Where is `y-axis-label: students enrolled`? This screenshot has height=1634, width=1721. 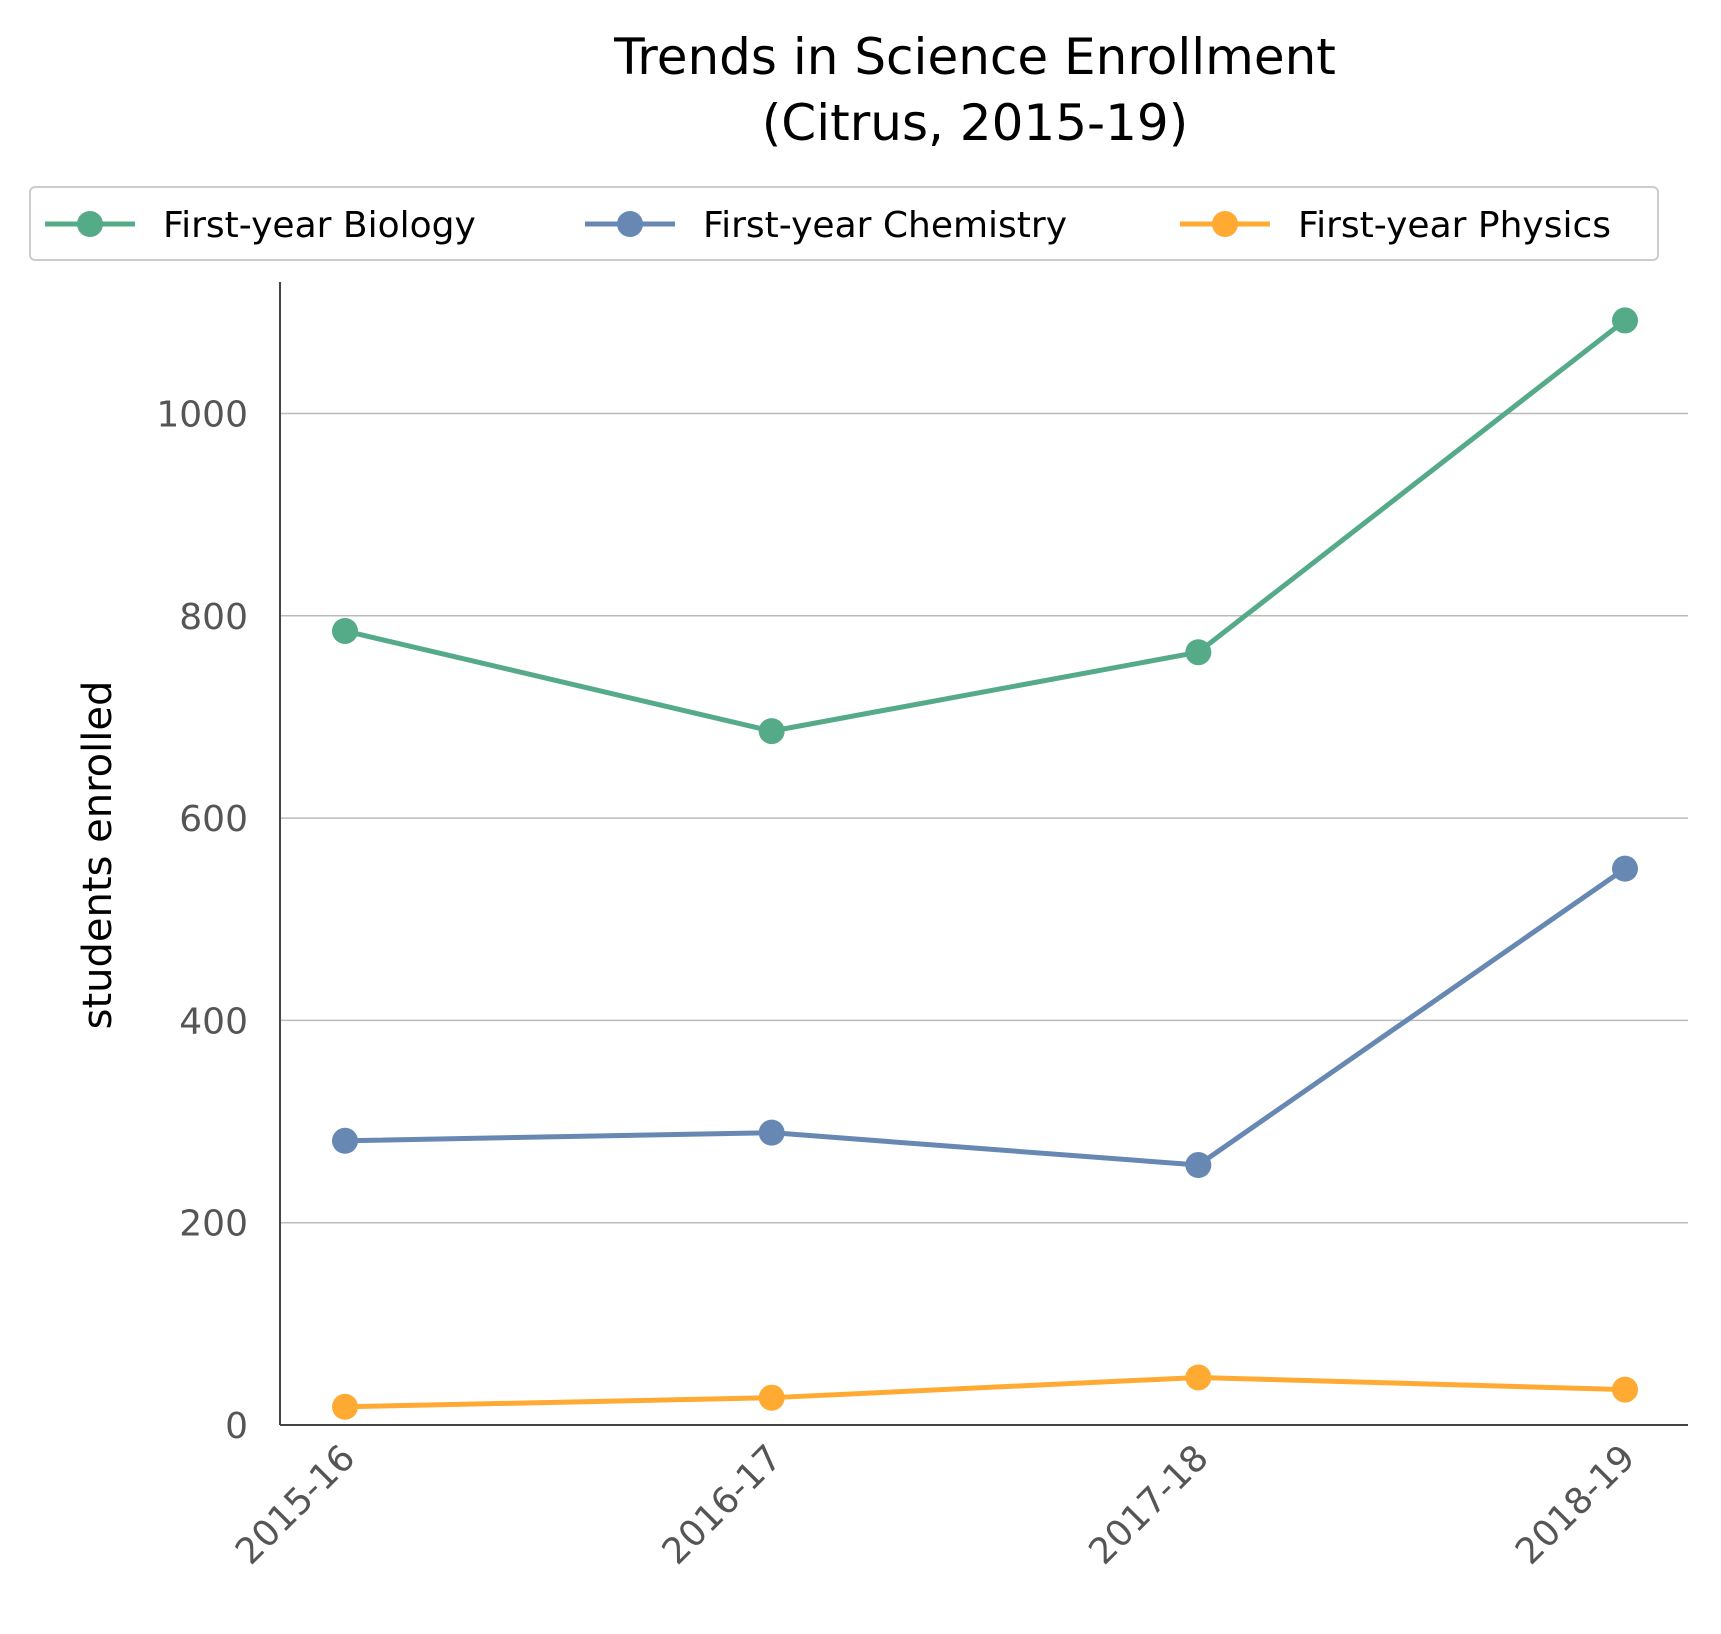 y-axis-label: students enrolled is located at coordinates (98, 855).